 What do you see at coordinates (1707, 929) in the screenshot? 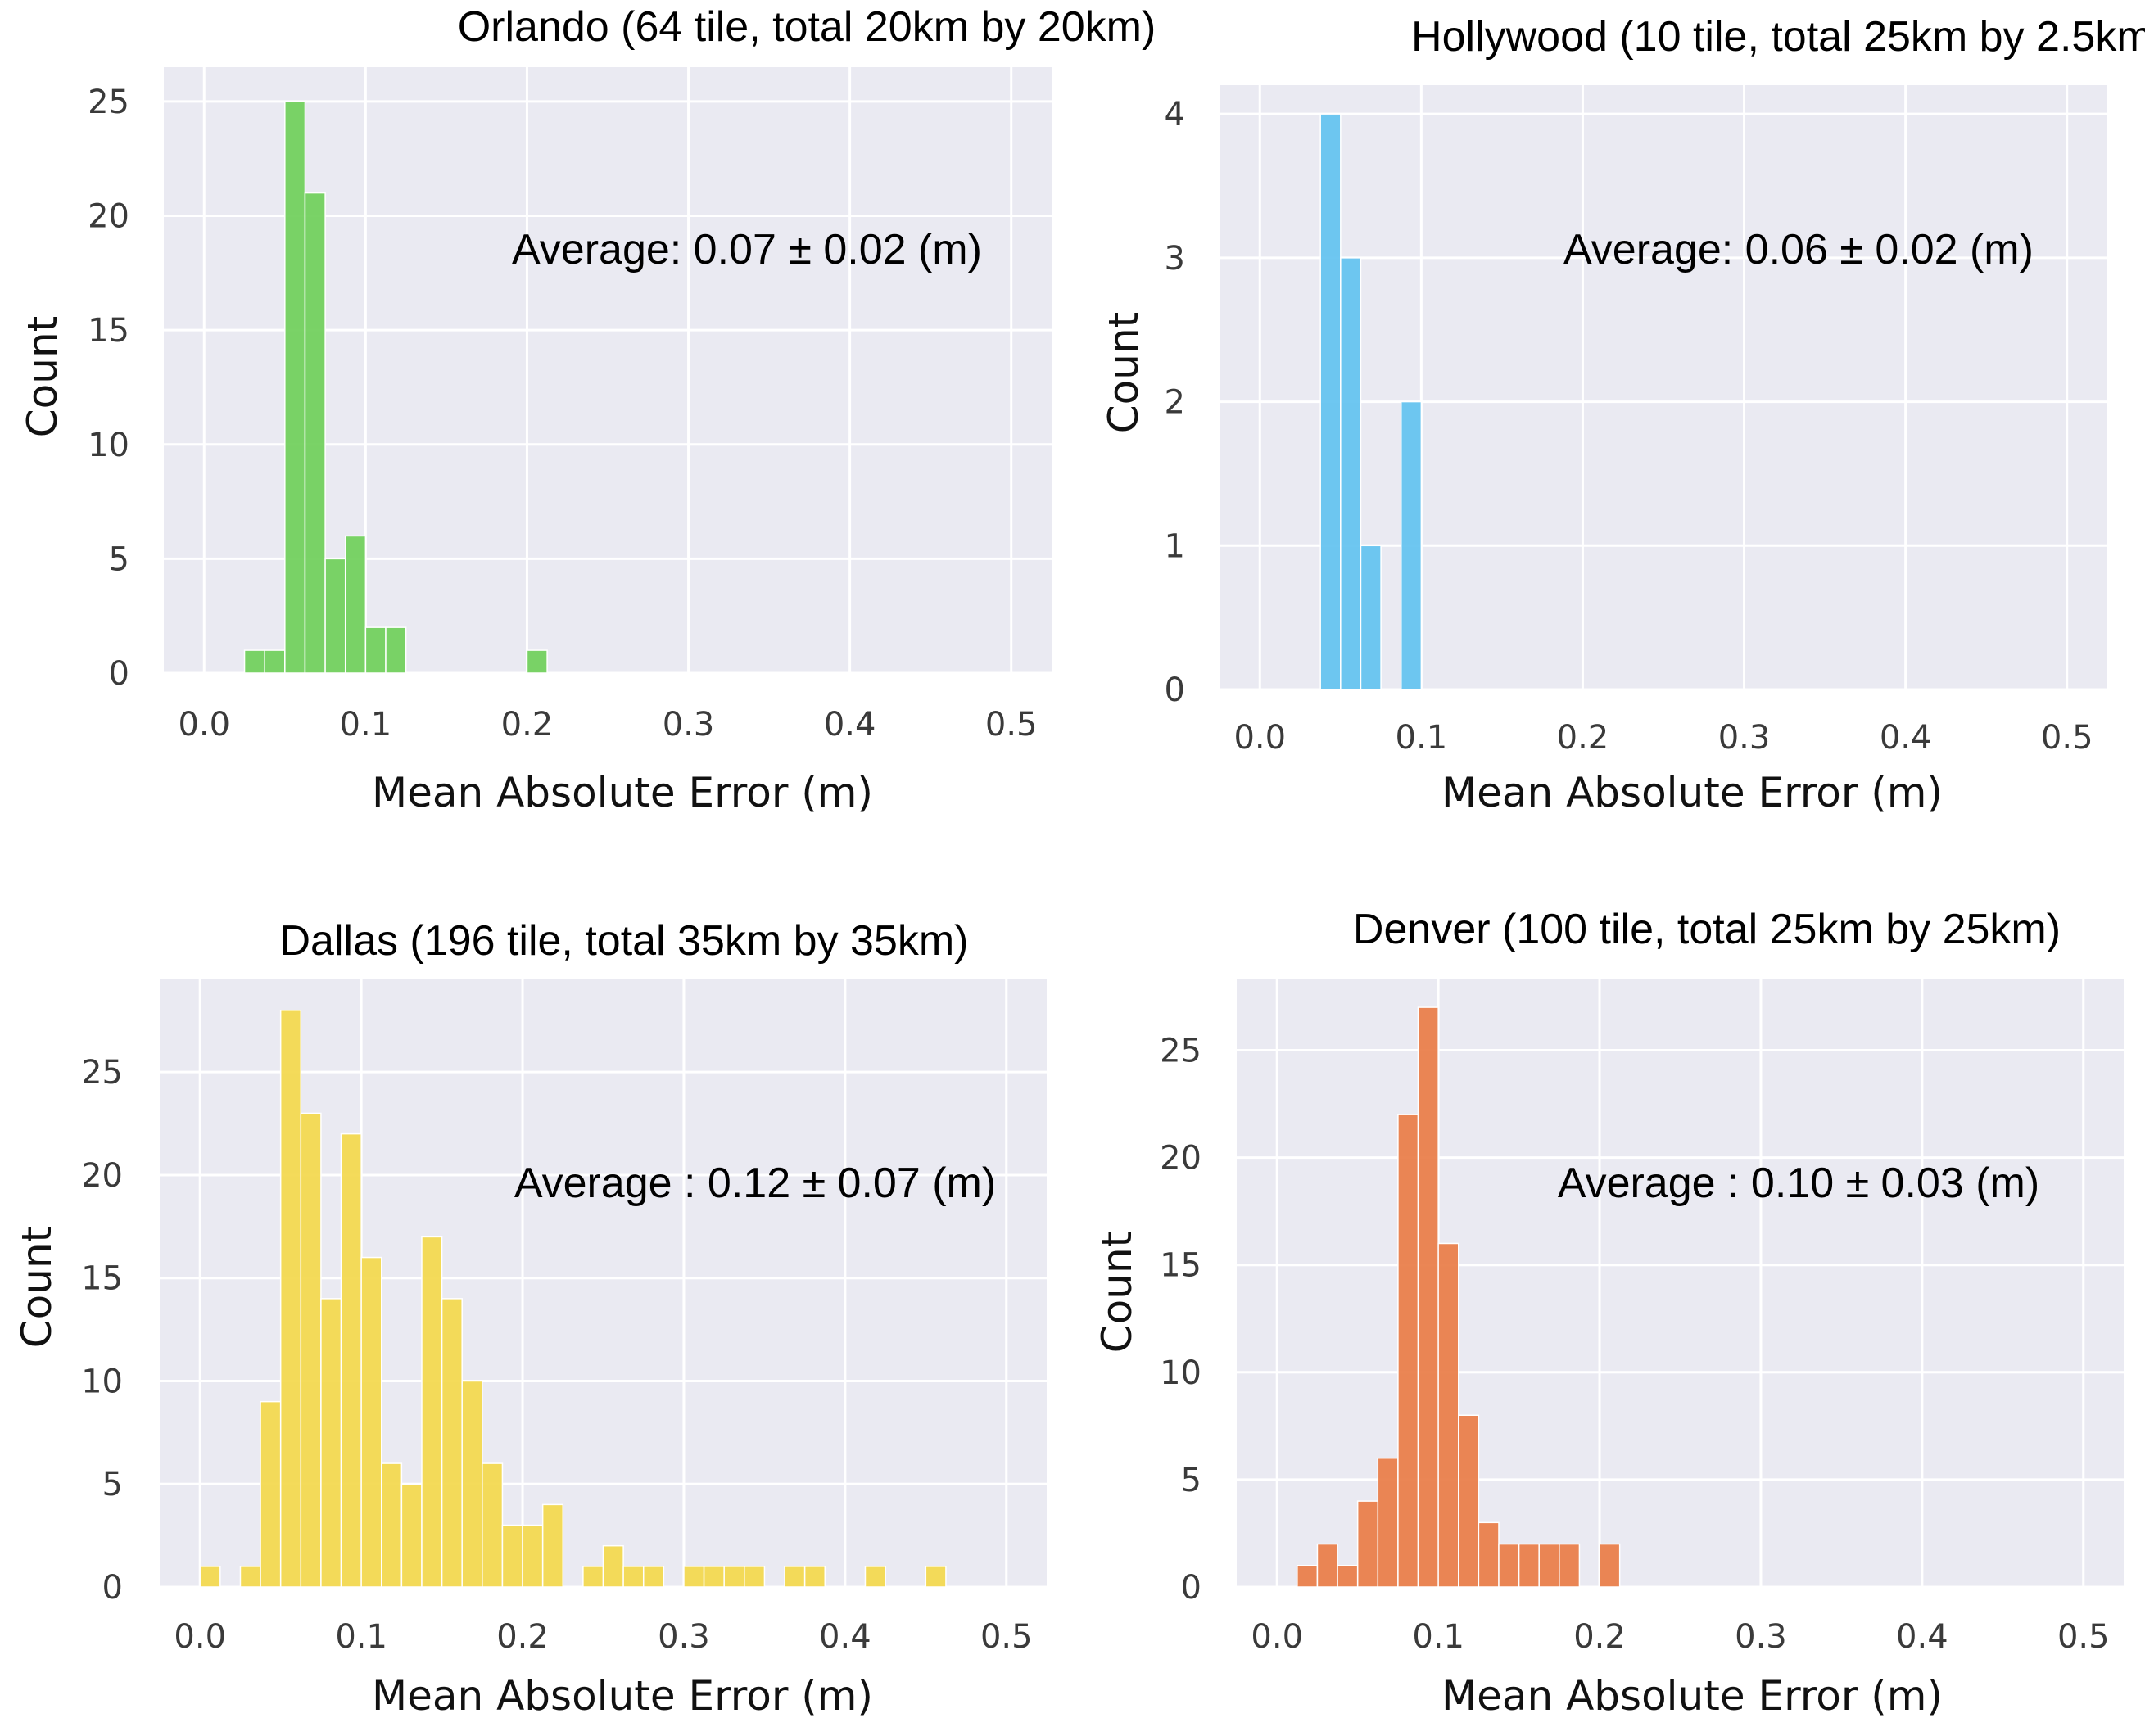
I see `chart-title: Denver (100 tile, total 25km by 25km)` at bounding box center [1707, 929].